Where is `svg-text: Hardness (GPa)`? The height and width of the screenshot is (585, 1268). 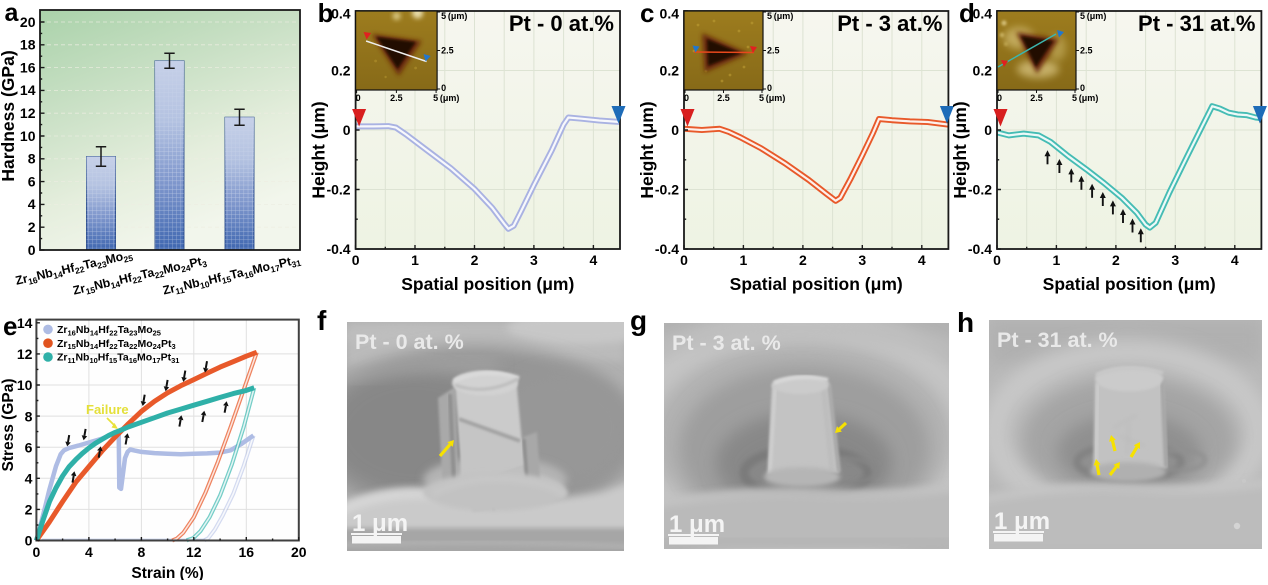 svg-text: Hardness (GPa) is located at coordinates (9, 115).